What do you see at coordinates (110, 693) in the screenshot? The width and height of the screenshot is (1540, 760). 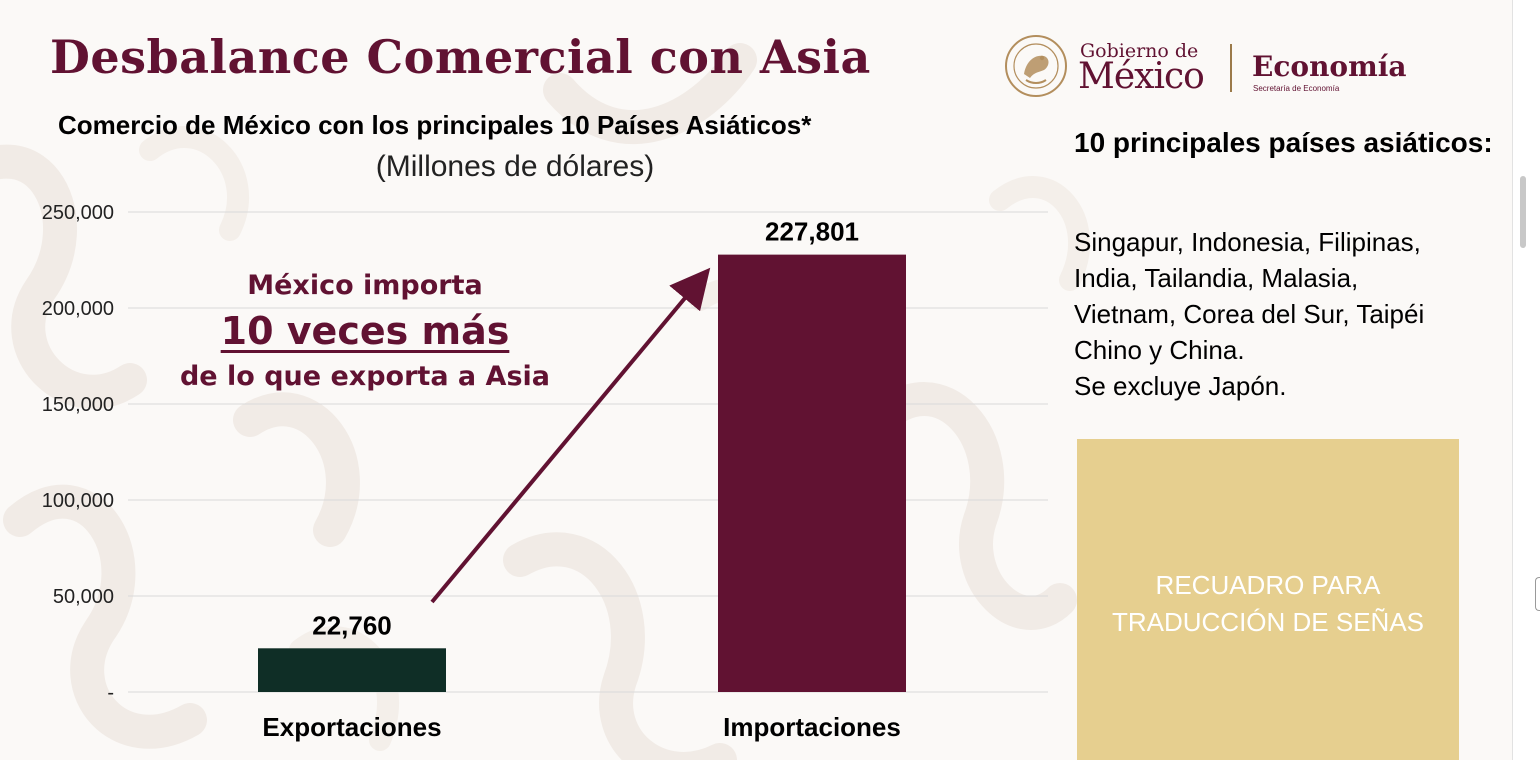 I see `y-tick-label: -` at bounding box center [110, 693].